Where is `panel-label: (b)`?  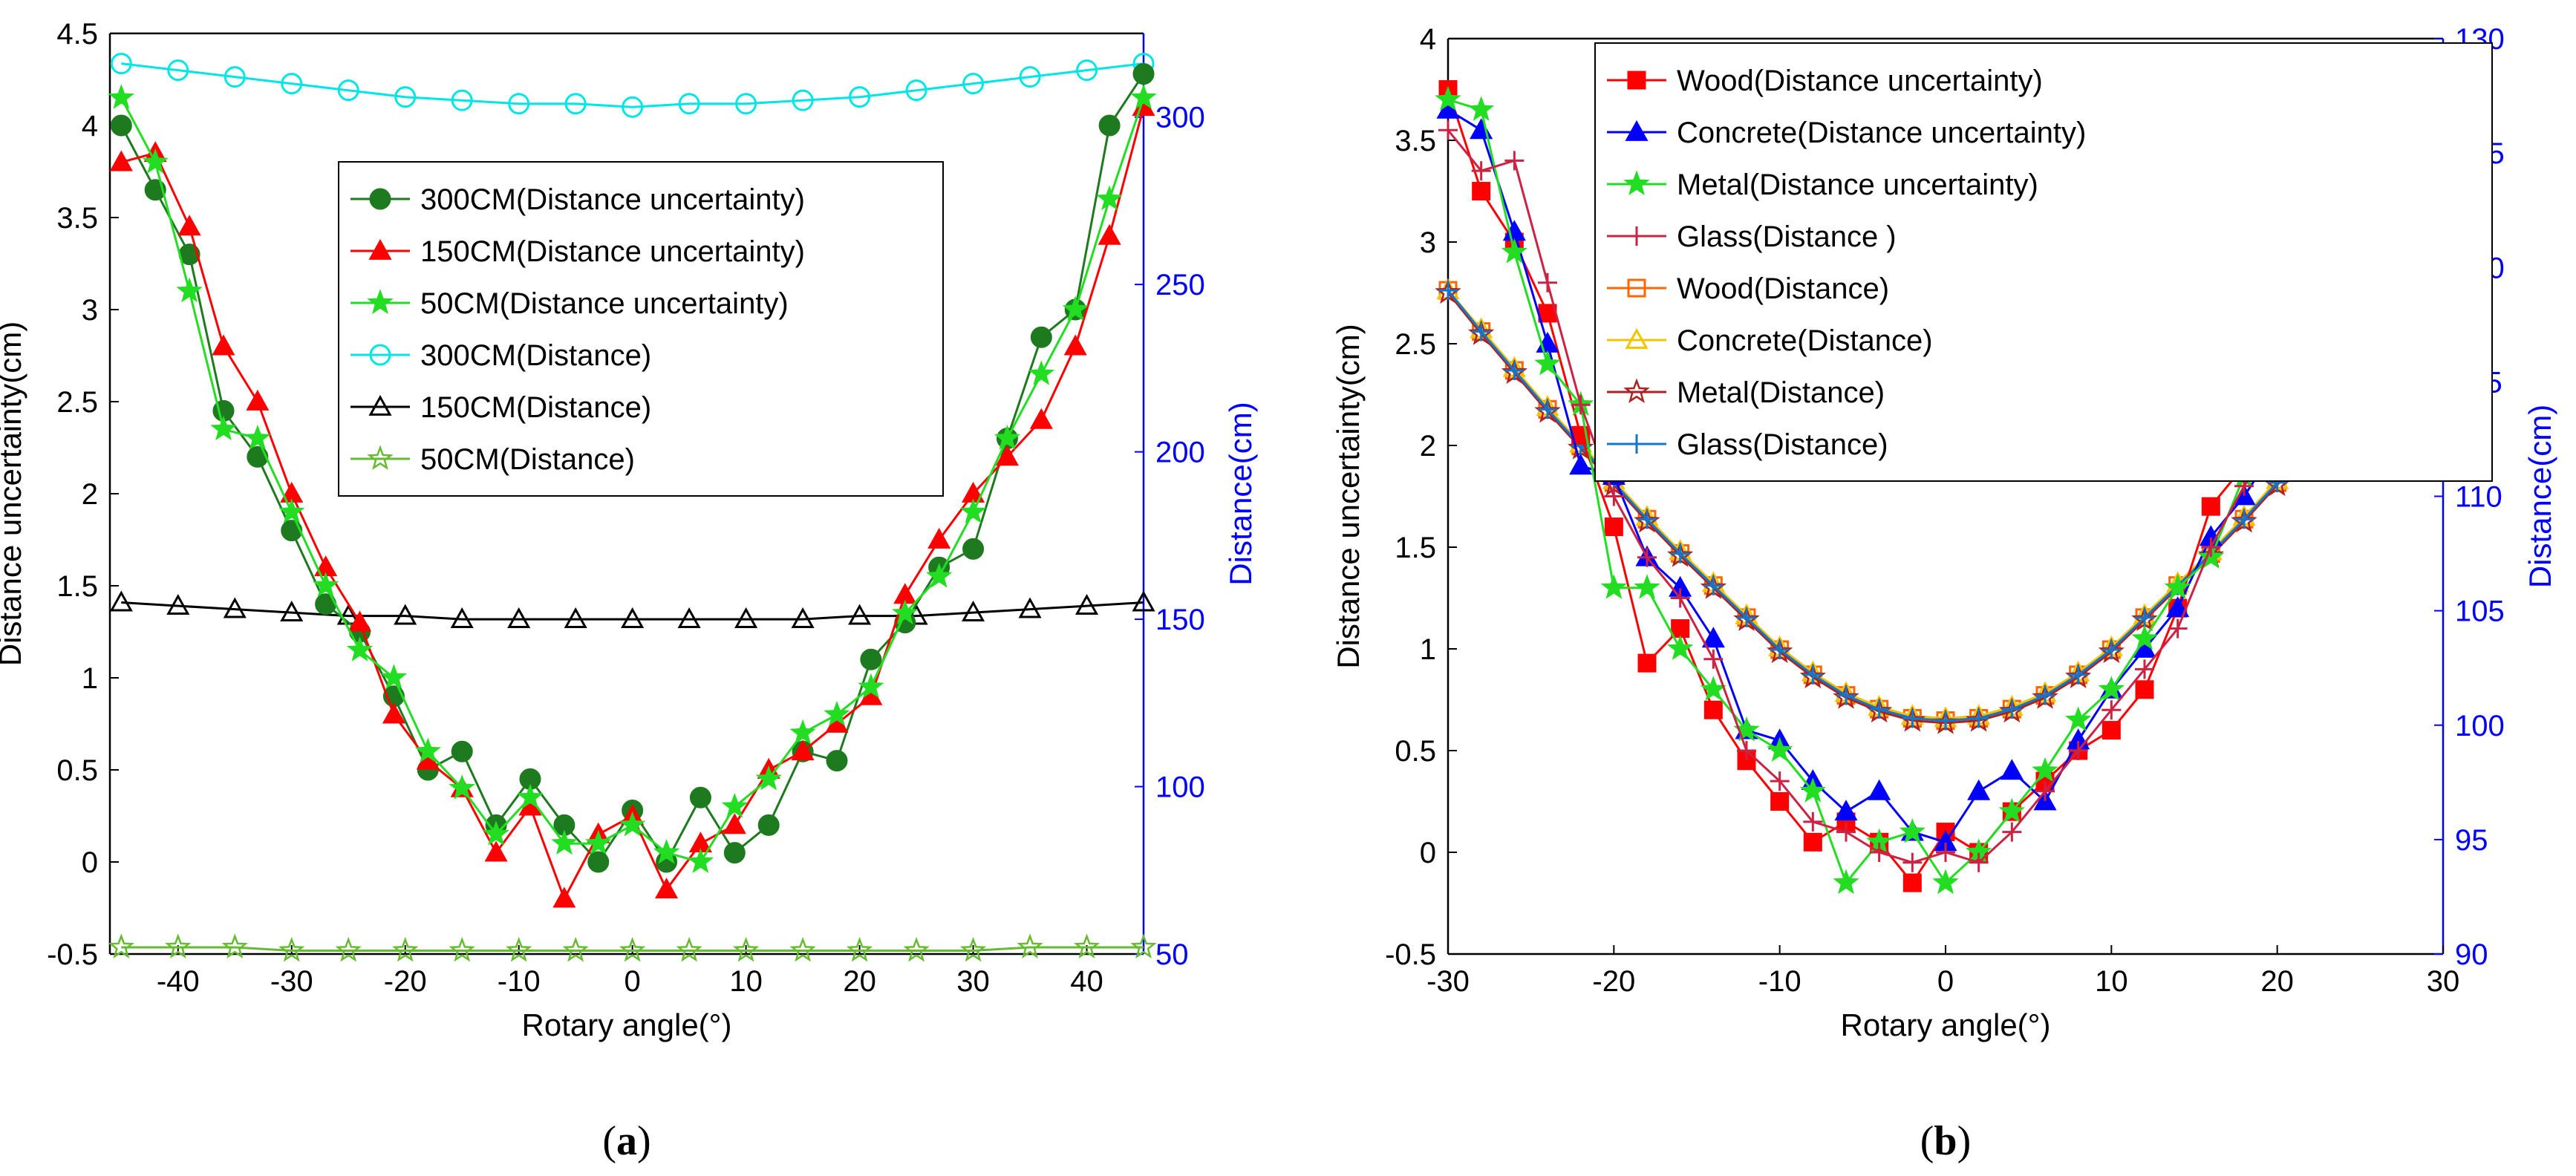
panel-label: (b) is located at coordinates (1945, 1141).